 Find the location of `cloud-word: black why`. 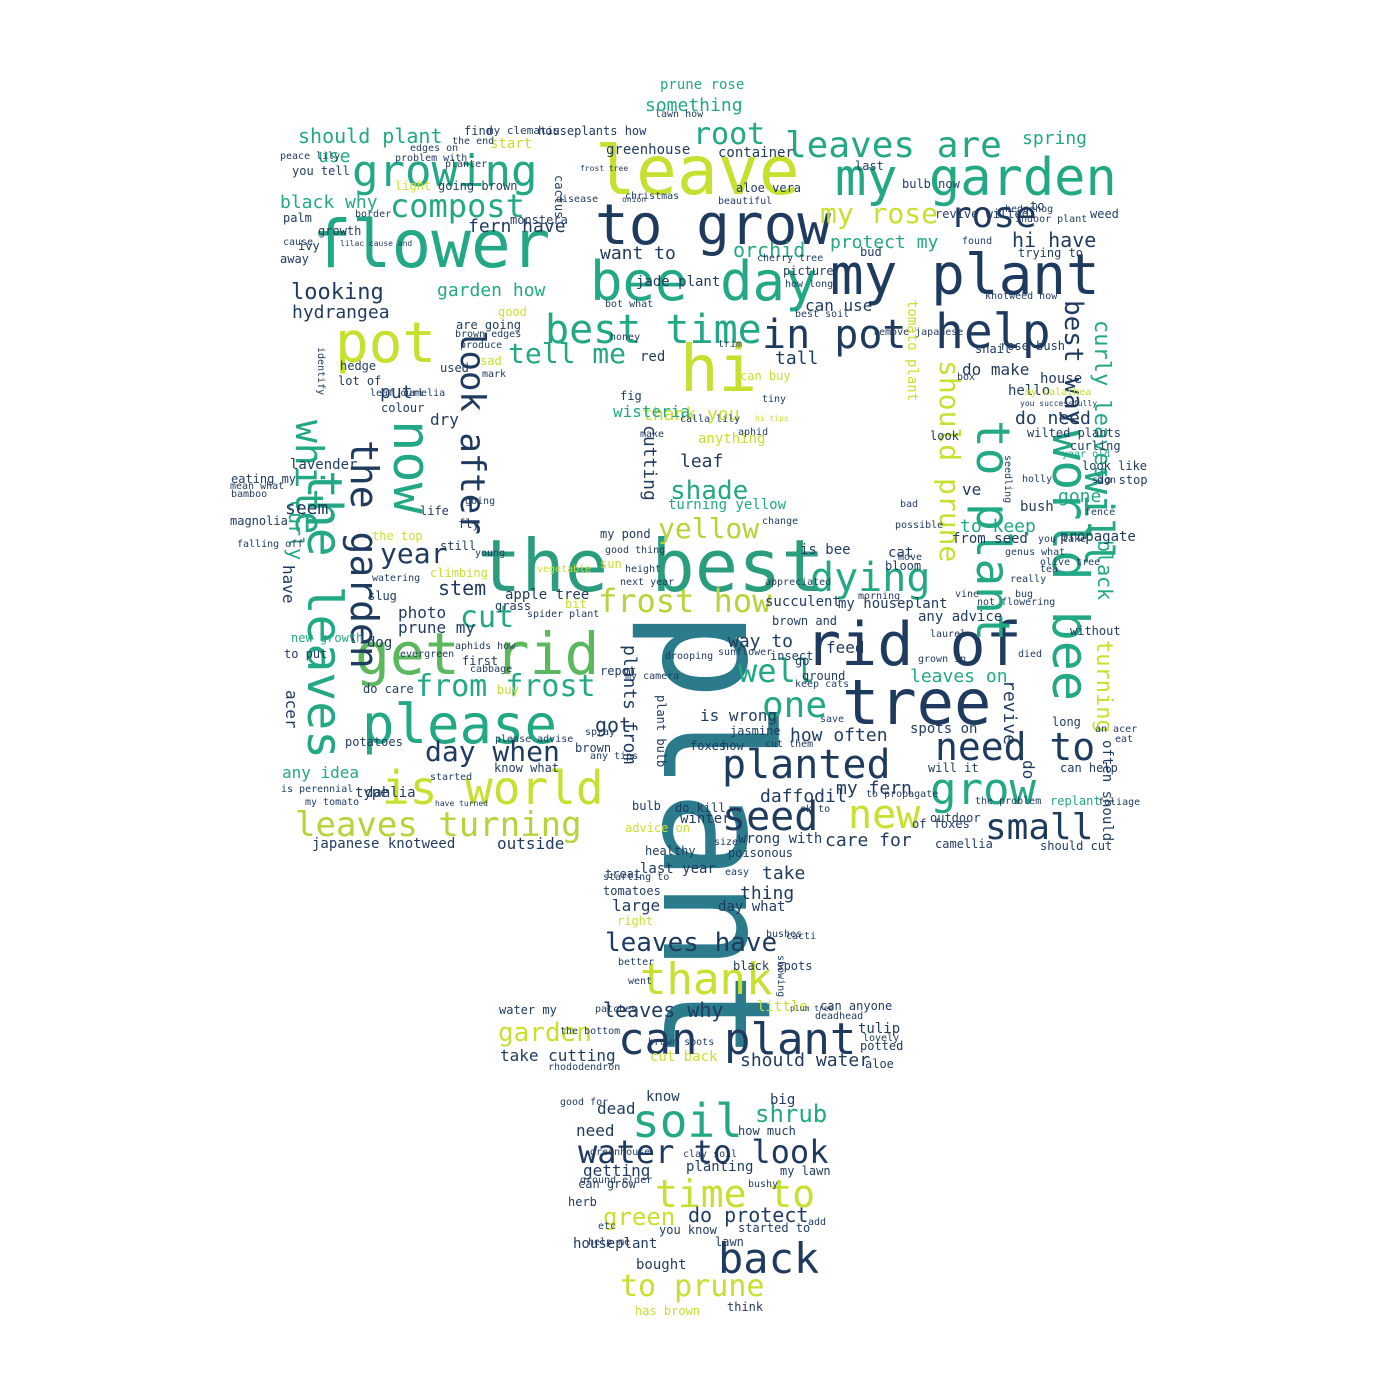

cloud-word: black why is located at coordinates (329, 202).